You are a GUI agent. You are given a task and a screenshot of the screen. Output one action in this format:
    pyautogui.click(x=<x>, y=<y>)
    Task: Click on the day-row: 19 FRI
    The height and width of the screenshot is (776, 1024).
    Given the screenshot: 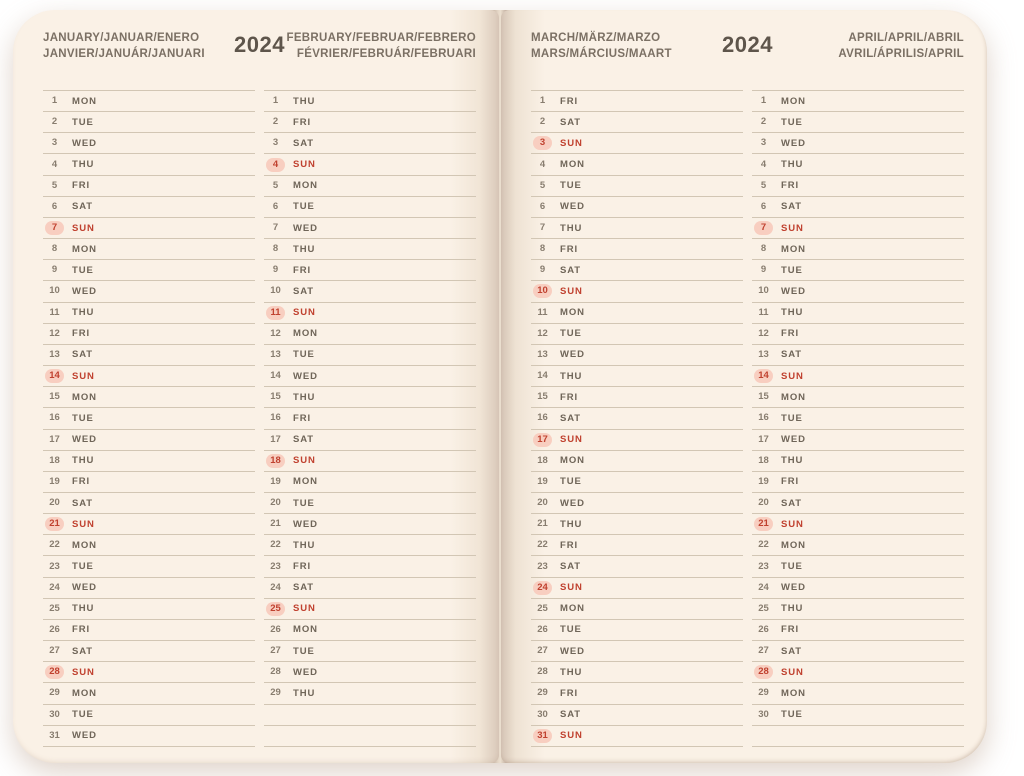 What is the action you would take?
    pyautogui.click(x=149, y=482)
    